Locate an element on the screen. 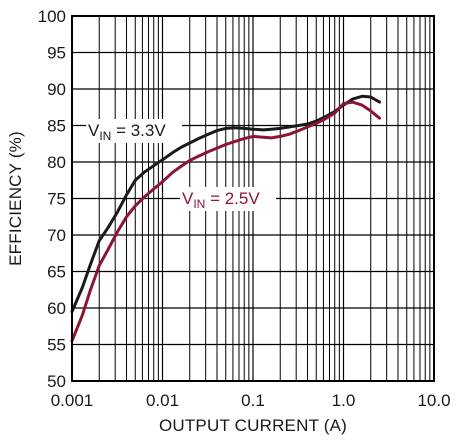 The width and height of the screenshot is (459, 441). x-axis-title: OUTPUT CURRENT (A) is located at coordinates (253, 425).